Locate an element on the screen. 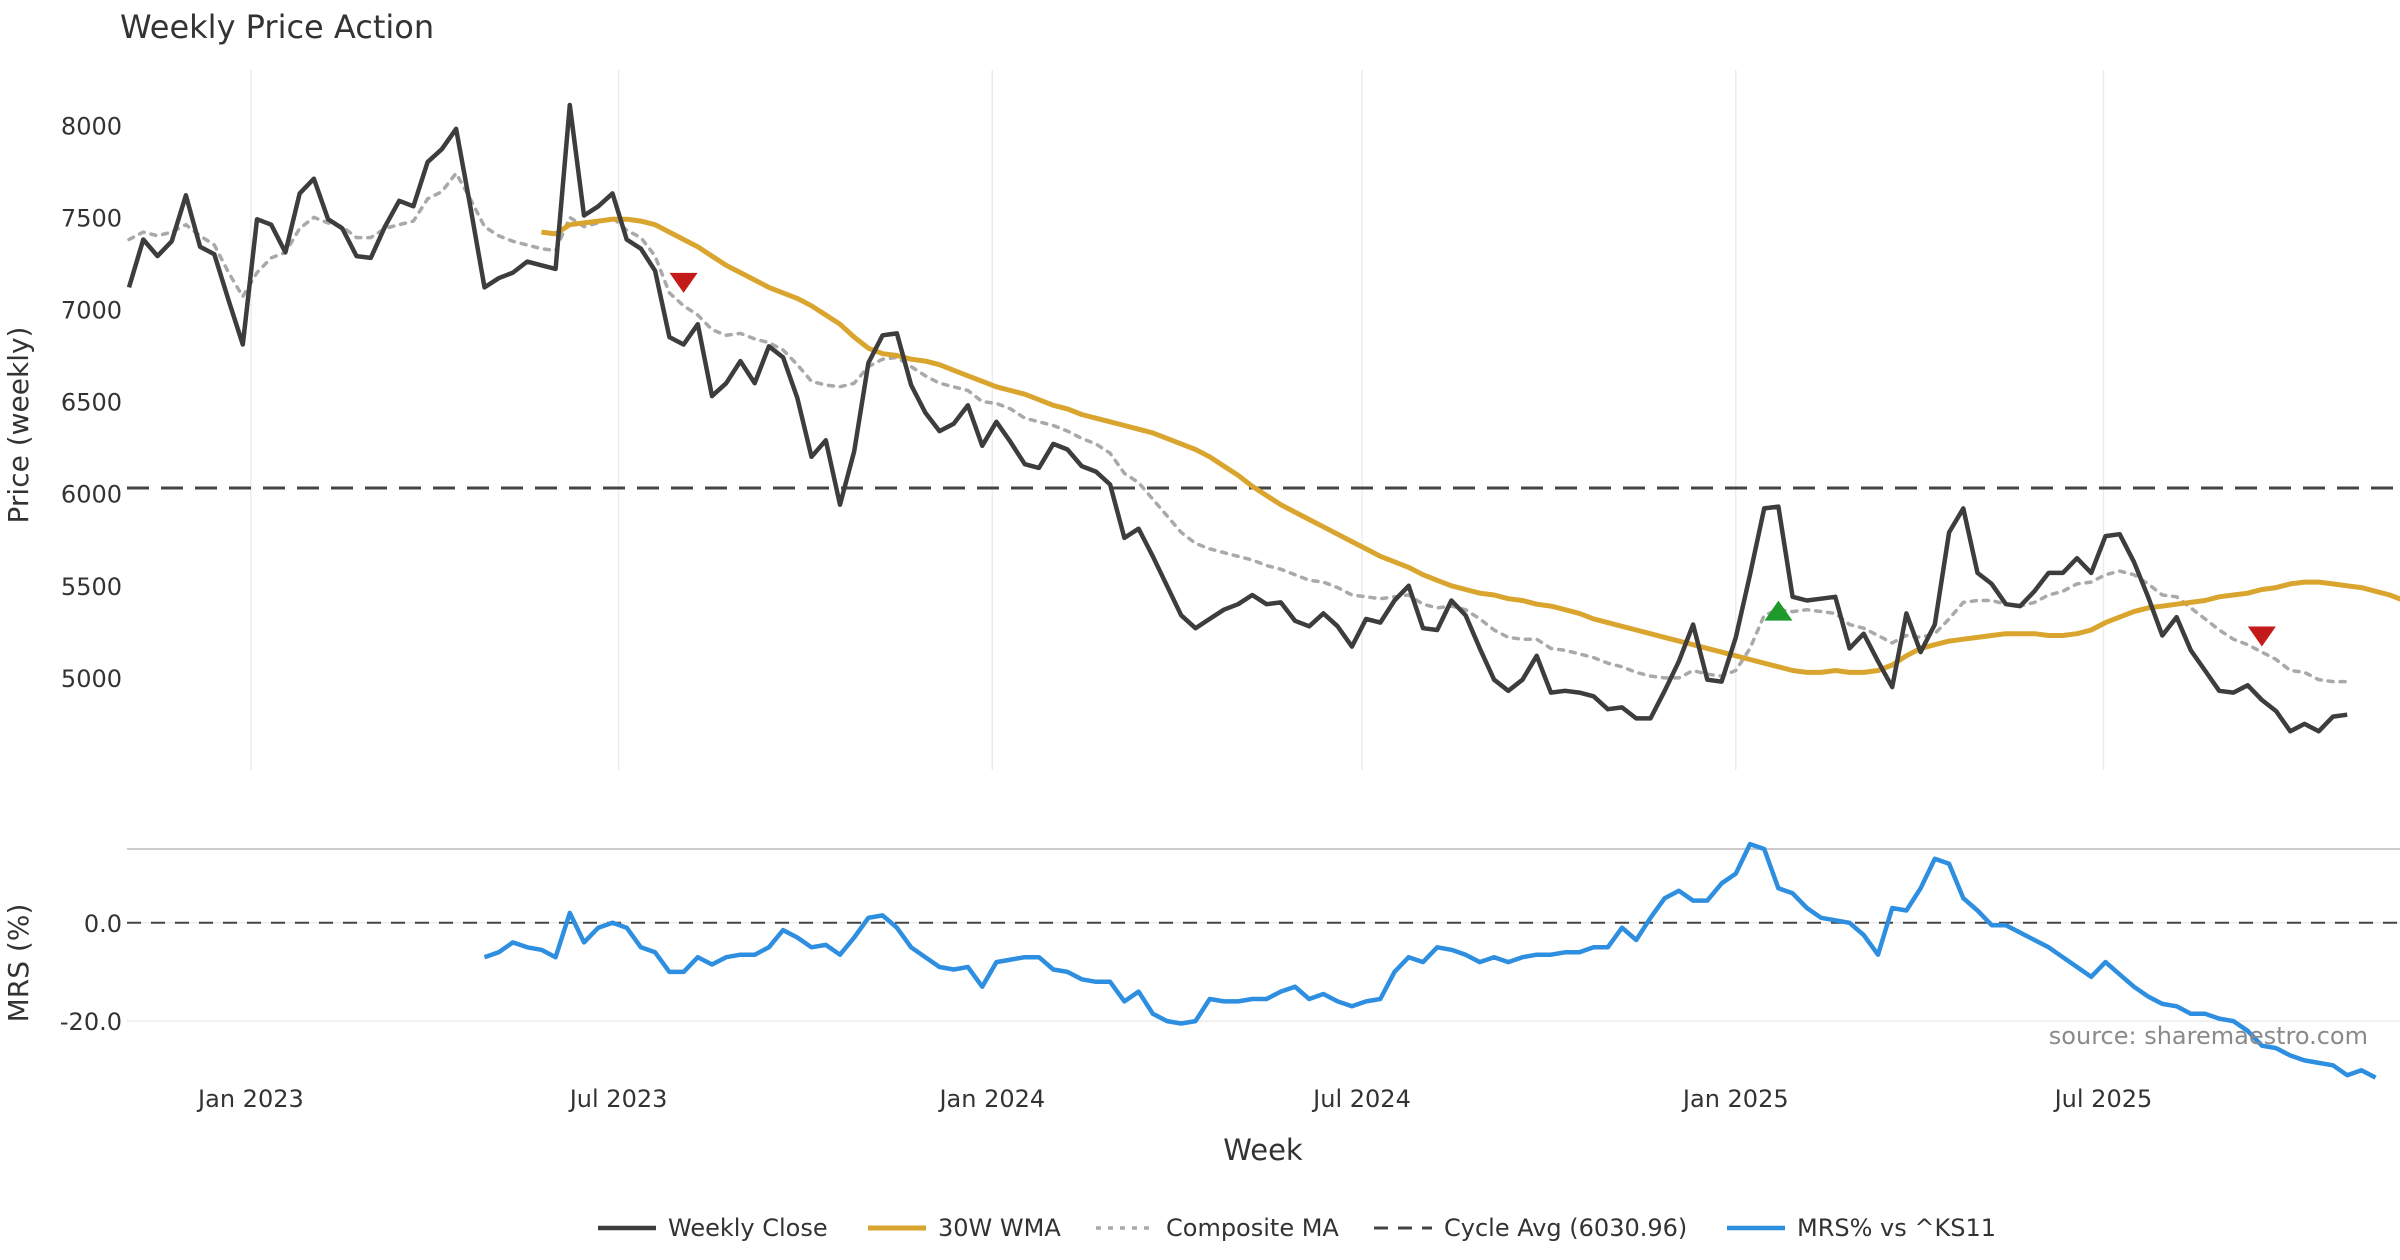 The height and width of the screenshot is (1260, 2400). price-y-tick-label: 8000 is located at coordinates (91, 126).